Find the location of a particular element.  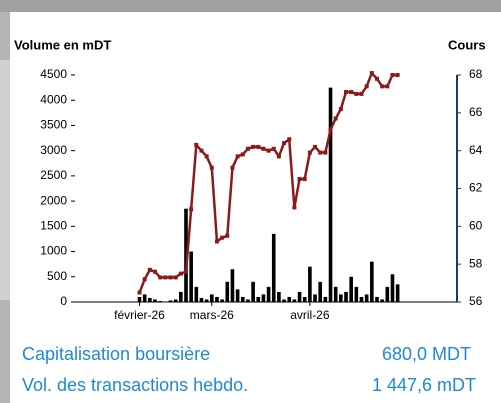

side-band is located at coordinates (6, 180).